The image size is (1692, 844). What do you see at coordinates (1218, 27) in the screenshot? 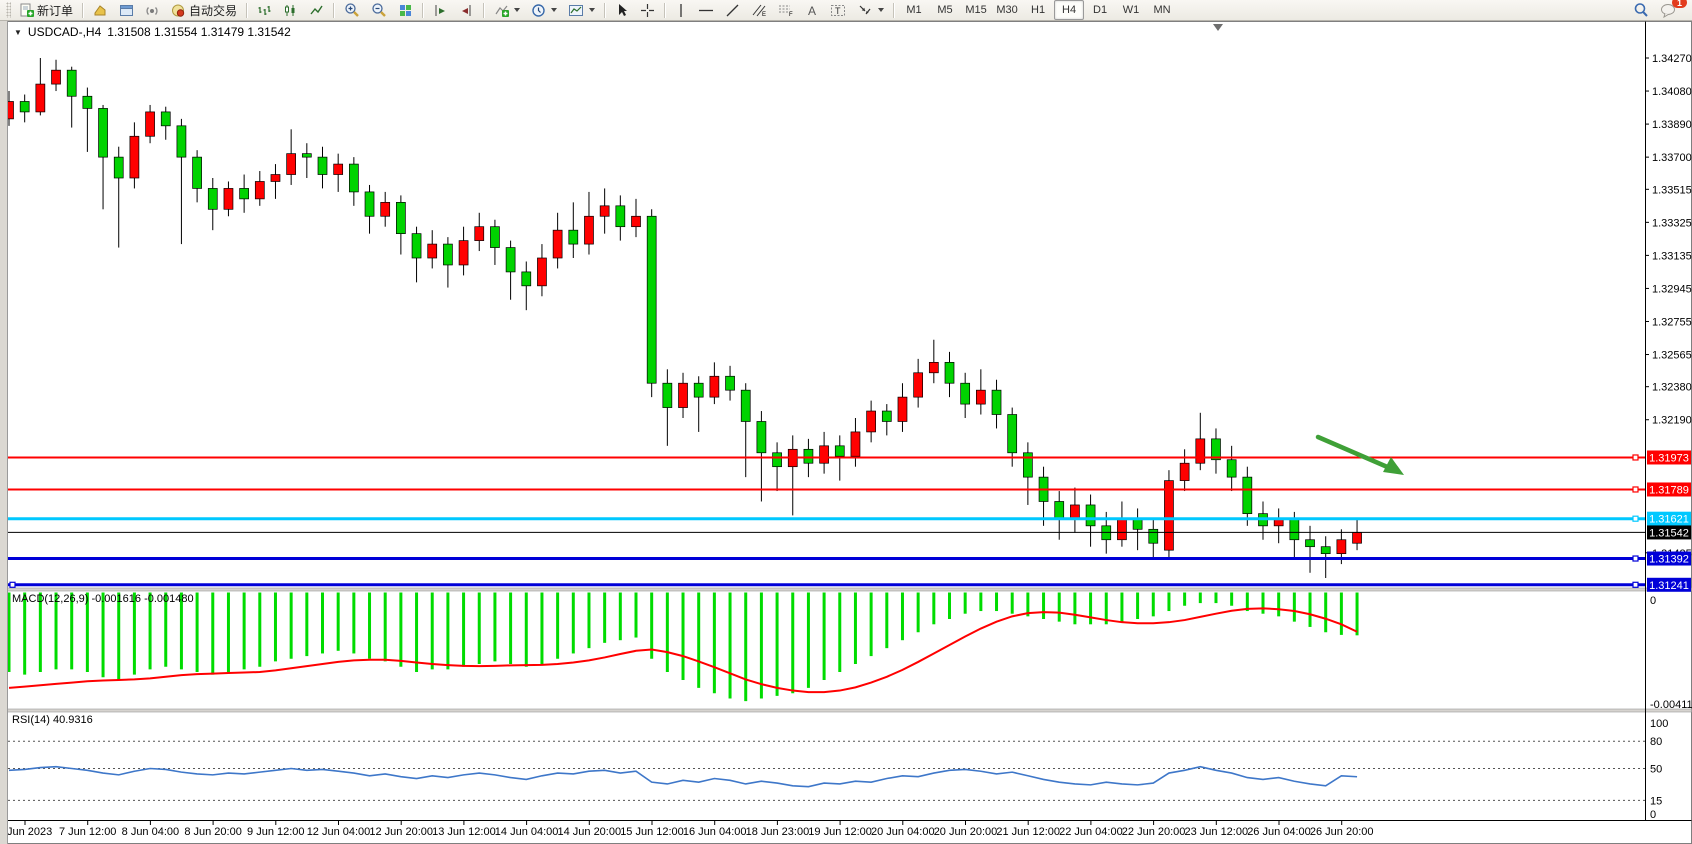
I see `chart-shift-marker-icon` at bounding box center [1218, 27].